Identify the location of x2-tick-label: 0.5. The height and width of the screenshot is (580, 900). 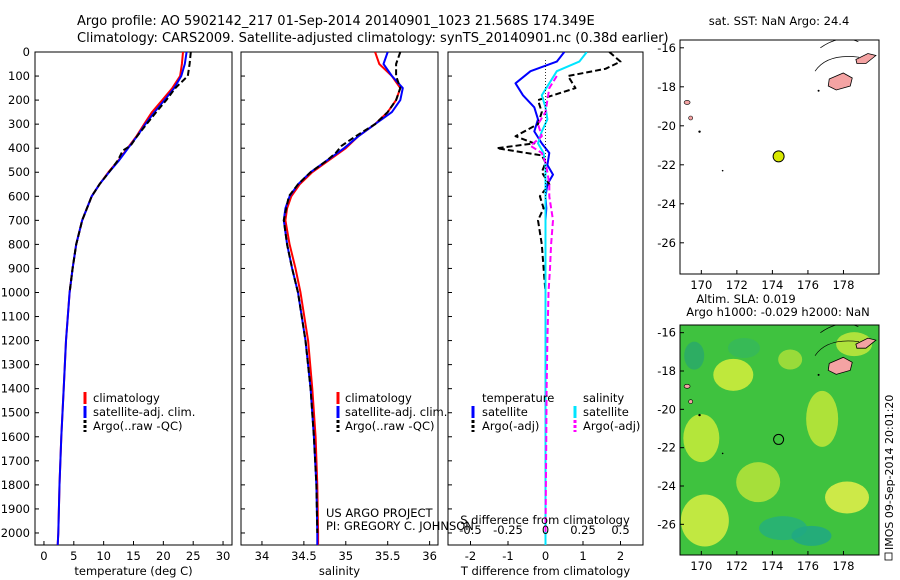
(620, 530).